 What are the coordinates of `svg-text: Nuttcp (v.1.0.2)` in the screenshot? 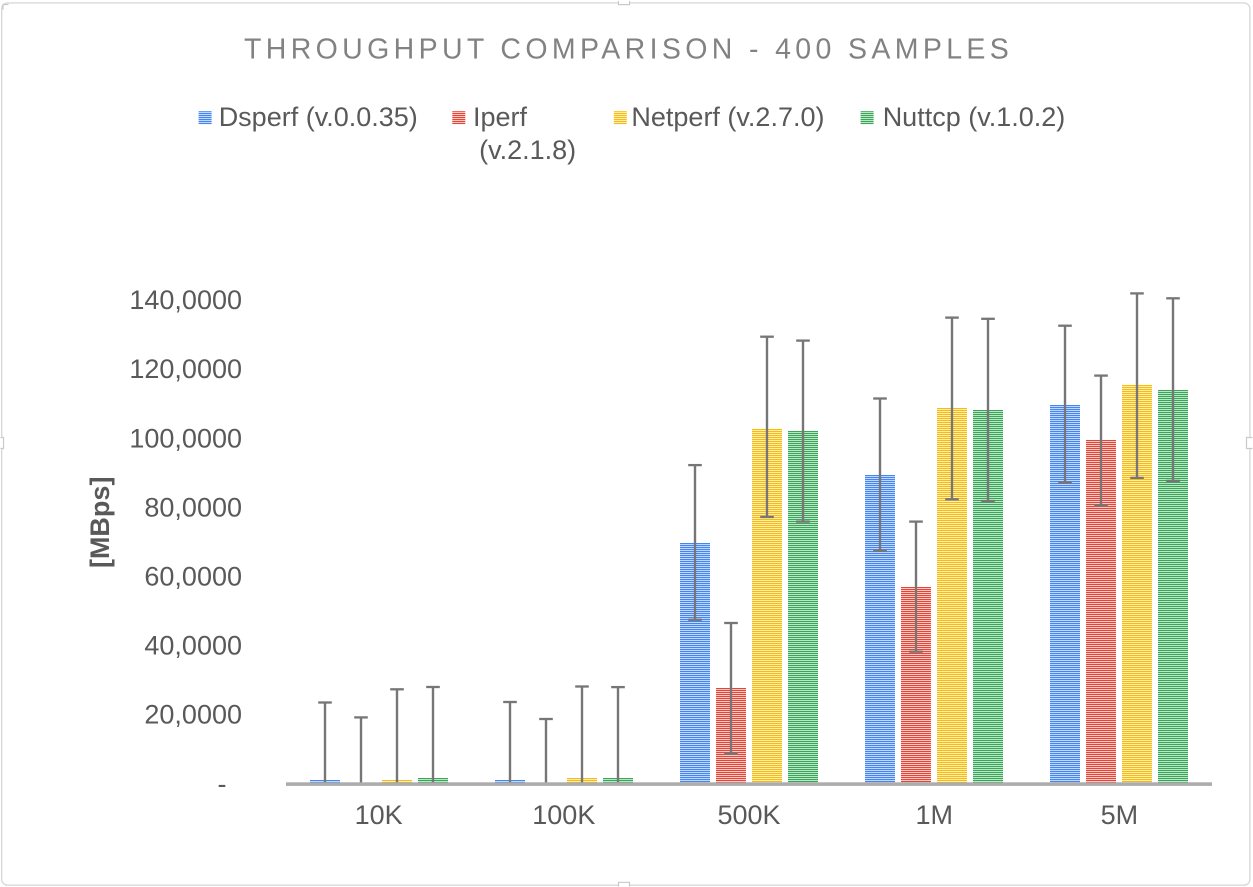 It's located at (974, 117).